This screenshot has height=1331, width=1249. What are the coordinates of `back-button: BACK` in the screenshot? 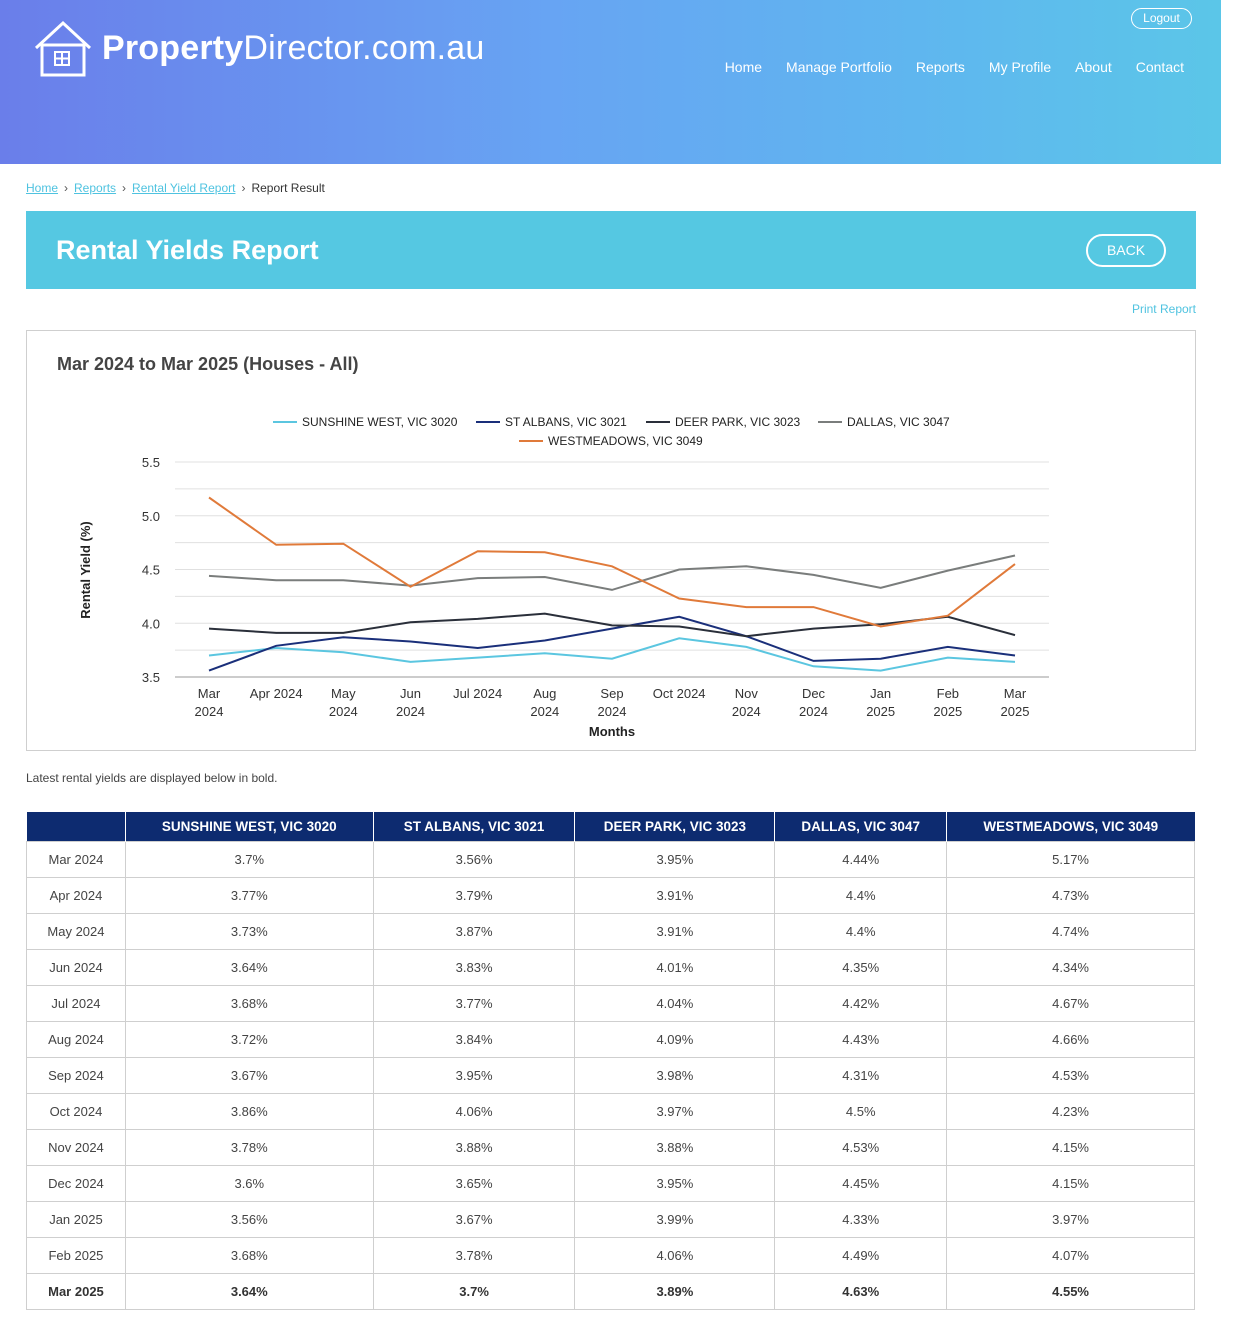 It's located at (1126, 250).